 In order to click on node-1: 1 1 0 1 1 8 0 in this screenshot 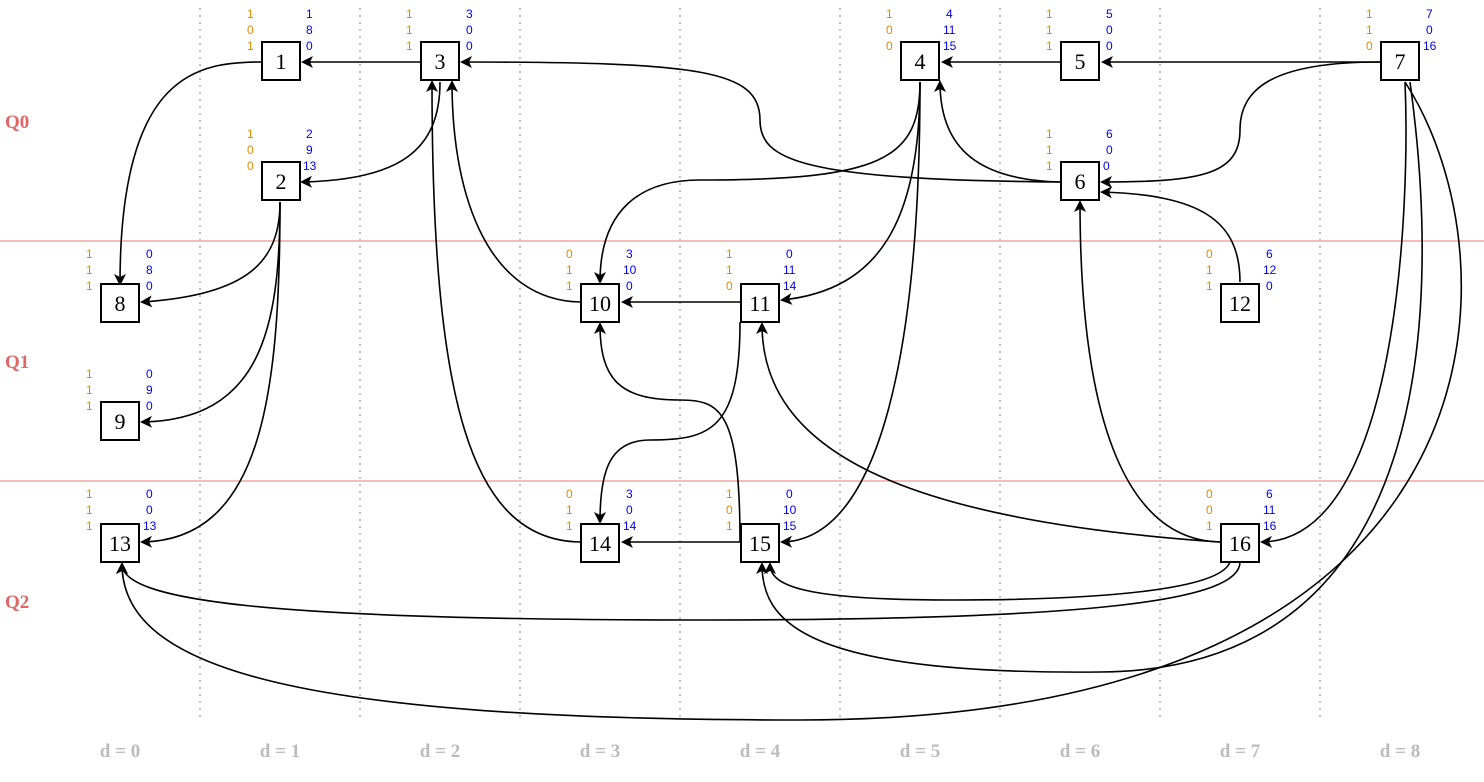, I will do `click(280, 44)`.